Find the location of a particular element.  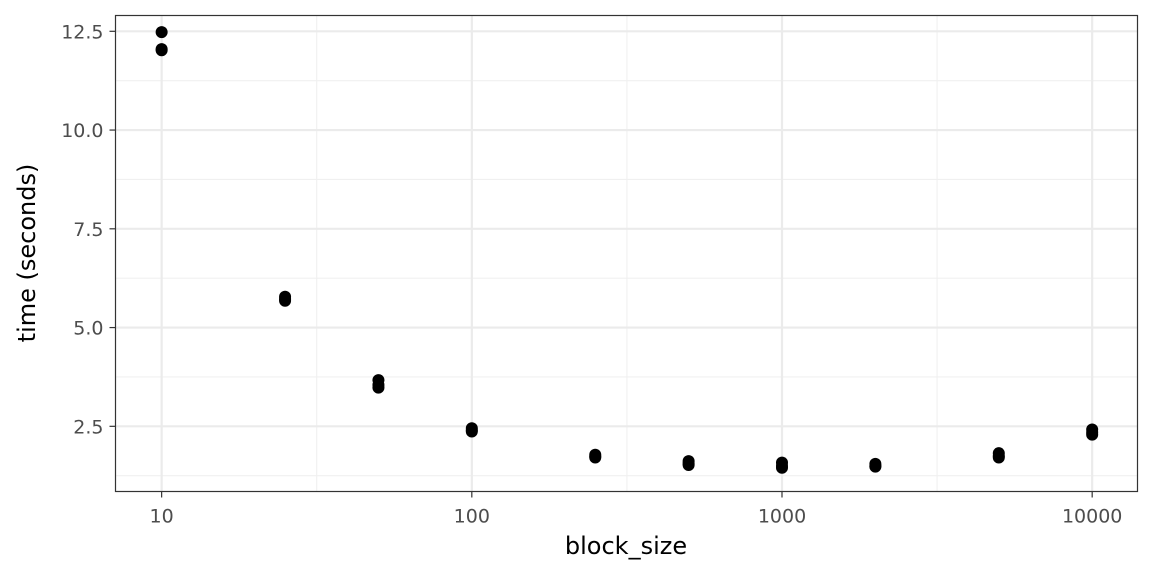

y-tick-label: 5.0 is located at coordinates (88, 329).